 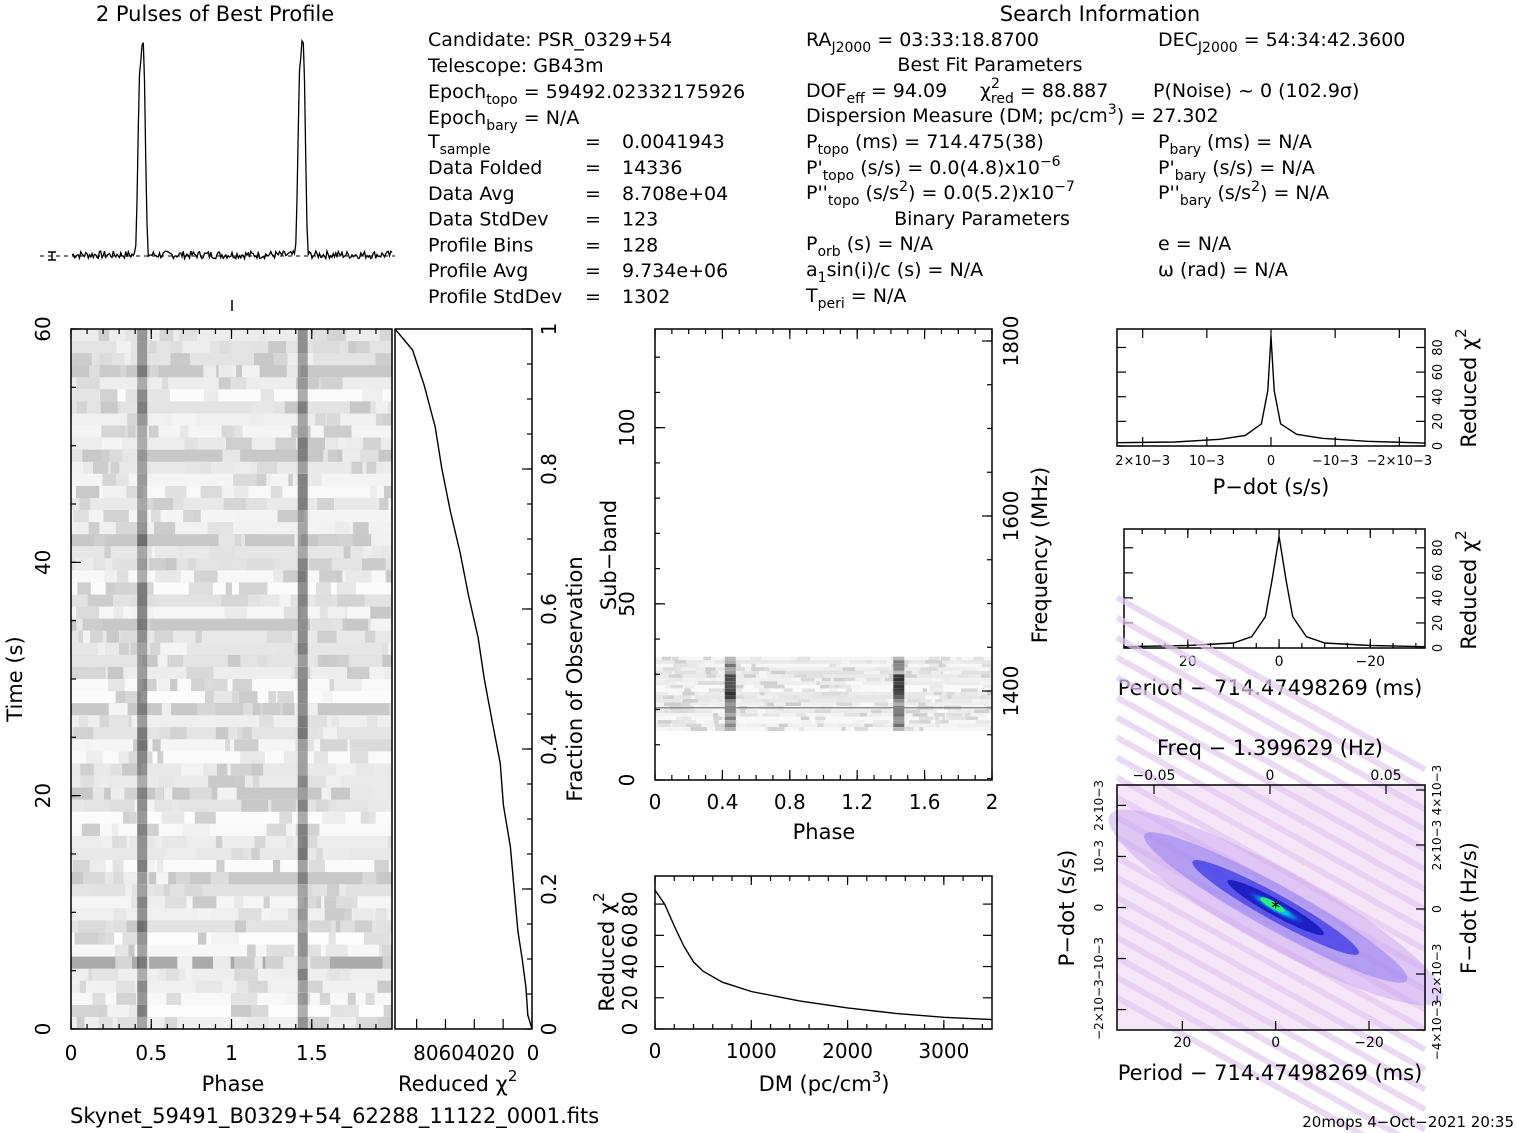 I want to click on tick-label: −4×10−3, so click(x=1437, y=1030).